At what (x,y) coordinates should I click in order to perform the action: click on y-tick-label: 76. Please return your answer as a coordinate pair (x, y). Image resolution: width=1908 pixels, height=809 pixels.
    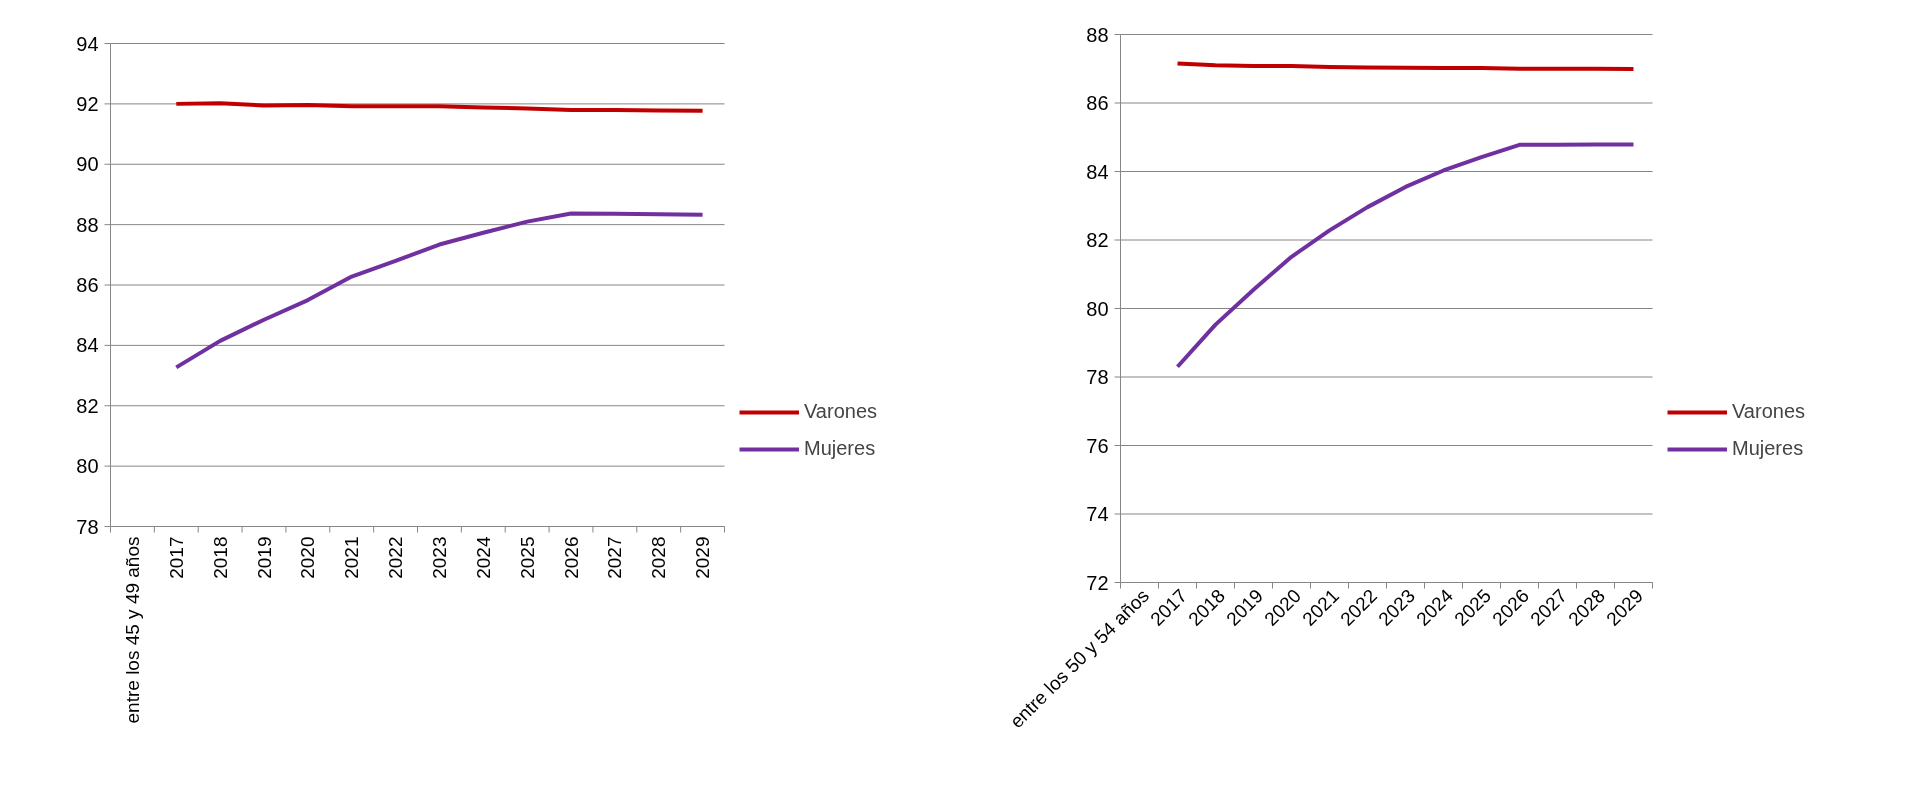
    Looking at the image, I should click on (1097, 445).